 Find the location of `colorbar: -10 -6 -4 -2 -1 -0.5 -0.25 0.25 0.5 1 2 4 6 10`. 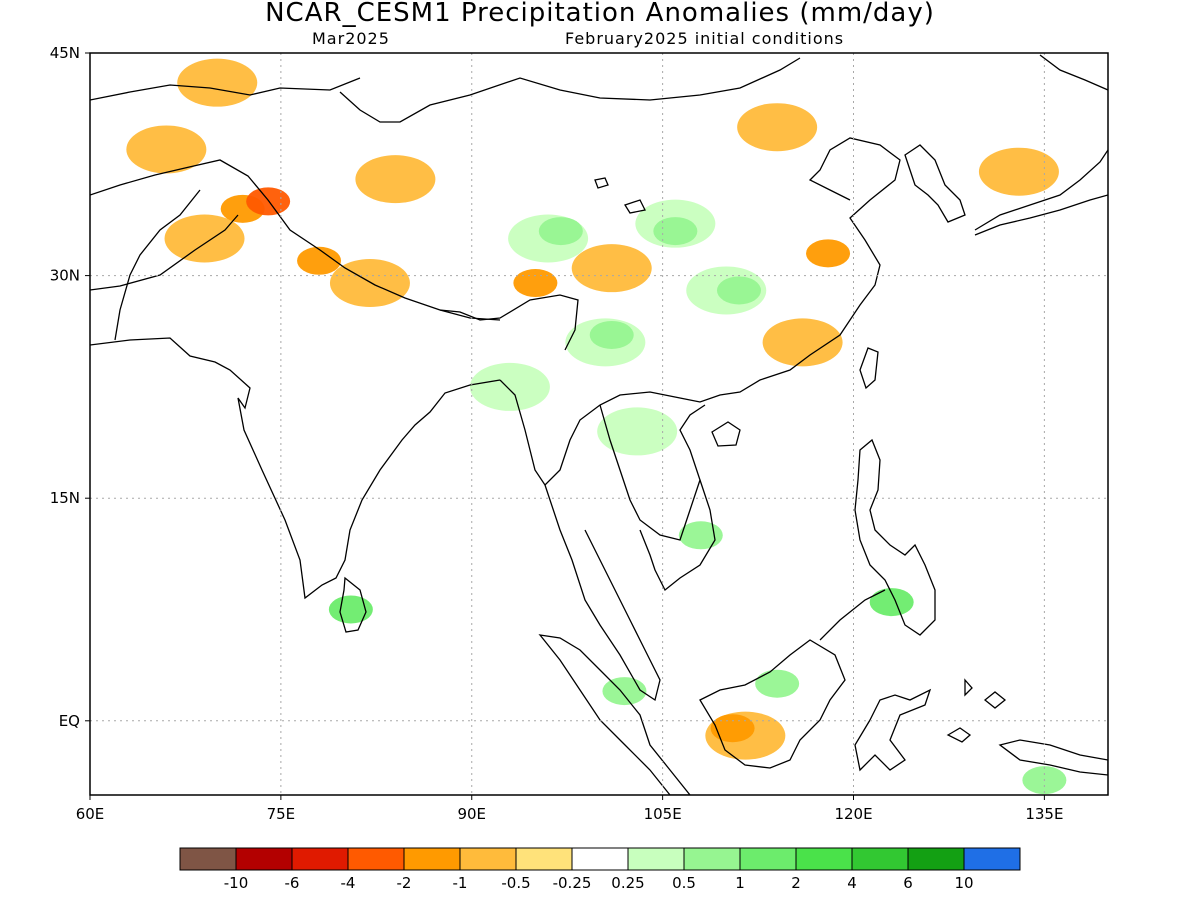

colorbar: -10 -6 -4 -2 -1 -0.5 -0.25 0.25 0.5 1 2 4 6 10 is located at coordinates (600, 869).